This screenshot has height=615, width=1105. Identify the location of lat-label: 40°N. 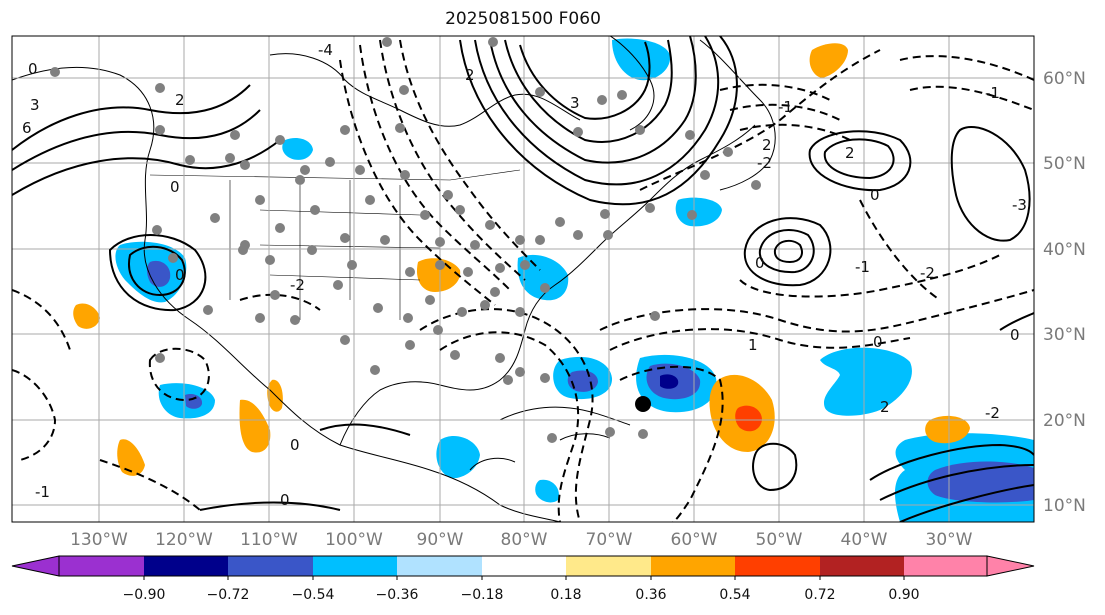
(1064, 250).